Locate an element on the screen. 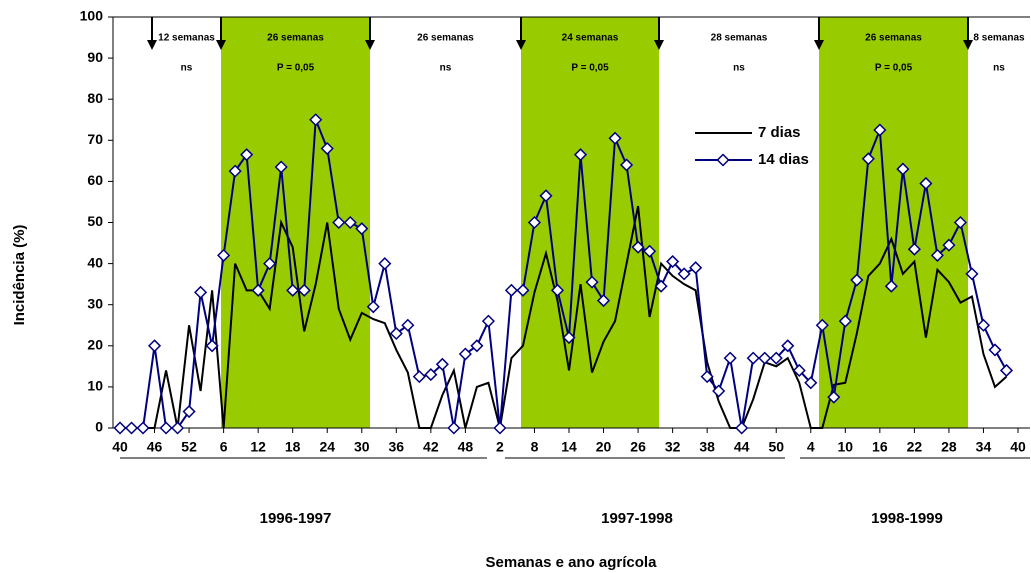 The image size is (1031, 573). x-tick-label: 4 is located at coordinates (811, 447).